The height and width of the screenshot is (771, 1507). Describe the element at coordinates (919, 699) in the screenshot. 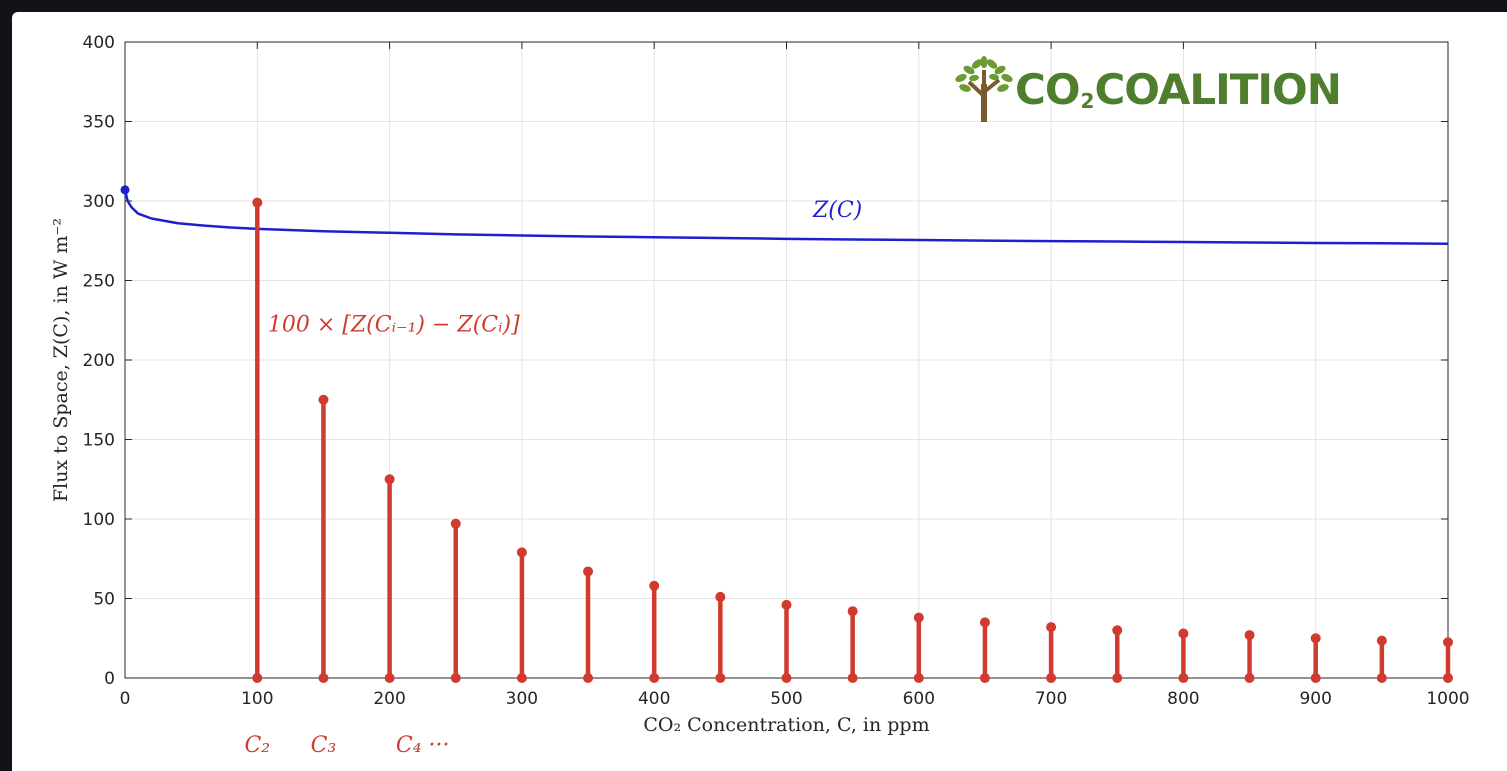

I see `x-tick-label: 600` at that location.